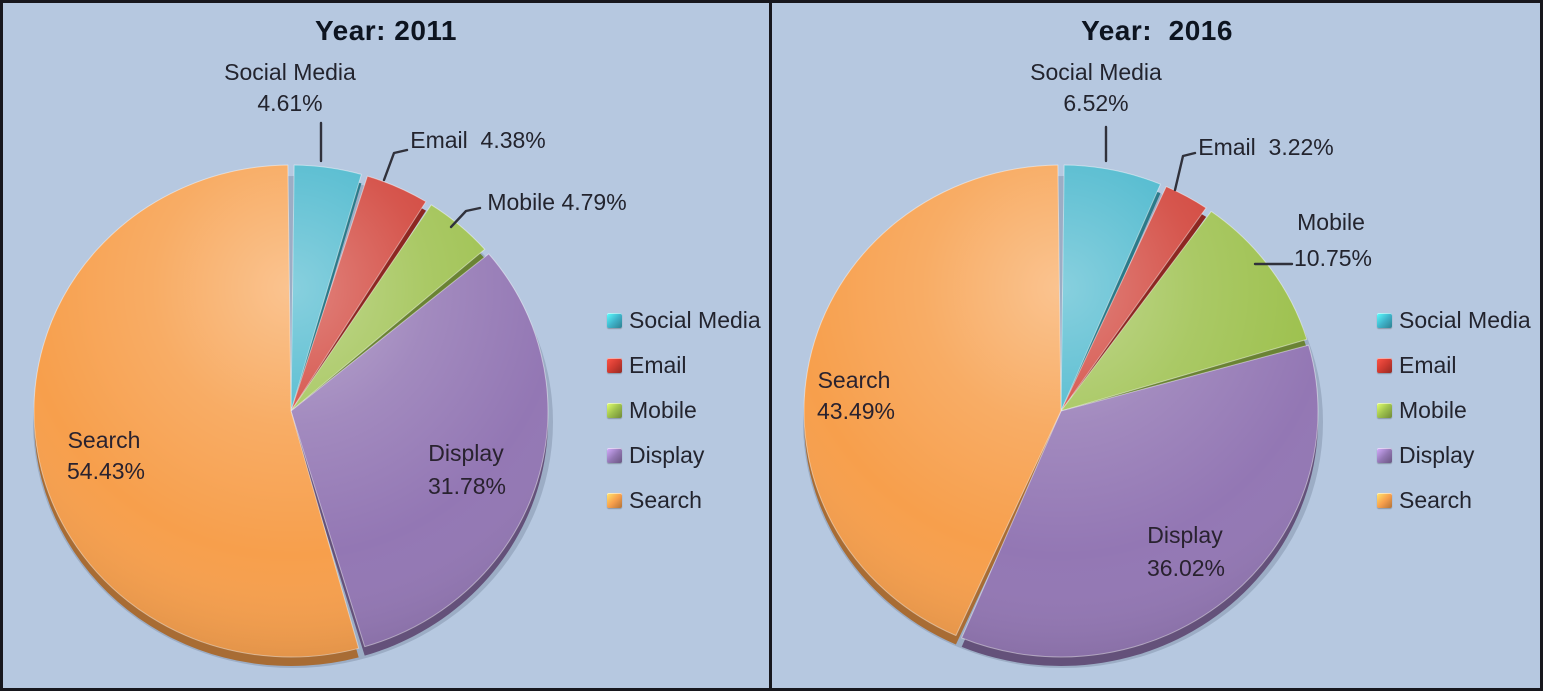 The image size is (1543, 691). I want to click on social-media-callout-2016: Social Media, so click(1096, 72).